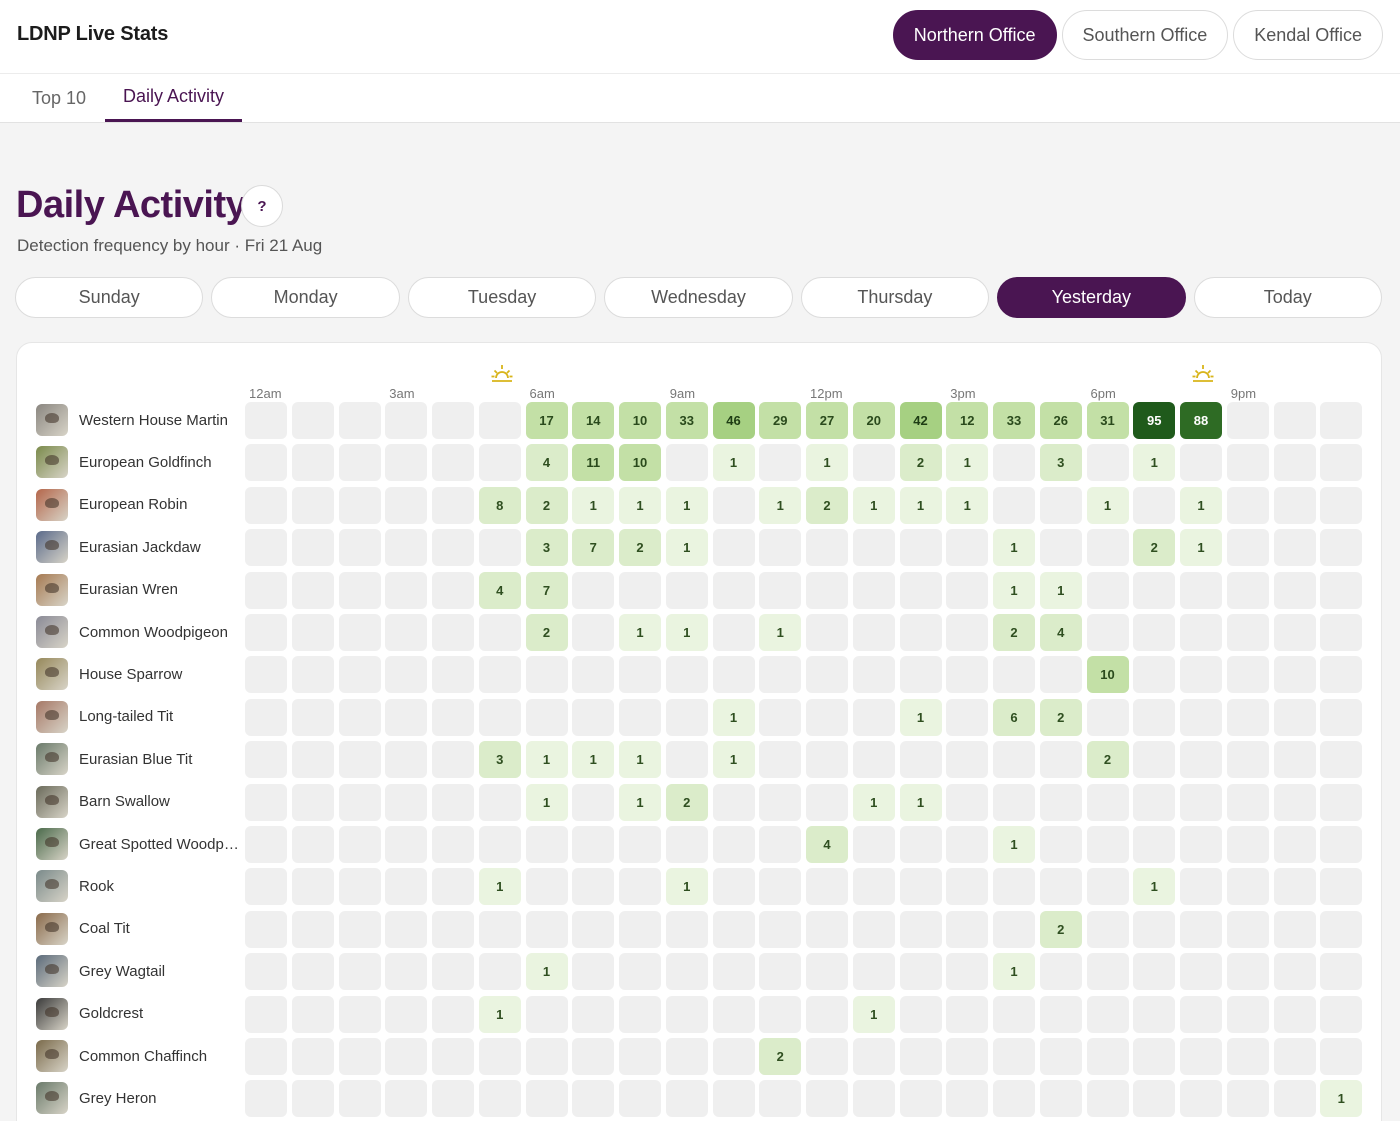 This screenshot has height=1121, width=1400. I want to click on heatmap-cell: 4, so click(546, 463).